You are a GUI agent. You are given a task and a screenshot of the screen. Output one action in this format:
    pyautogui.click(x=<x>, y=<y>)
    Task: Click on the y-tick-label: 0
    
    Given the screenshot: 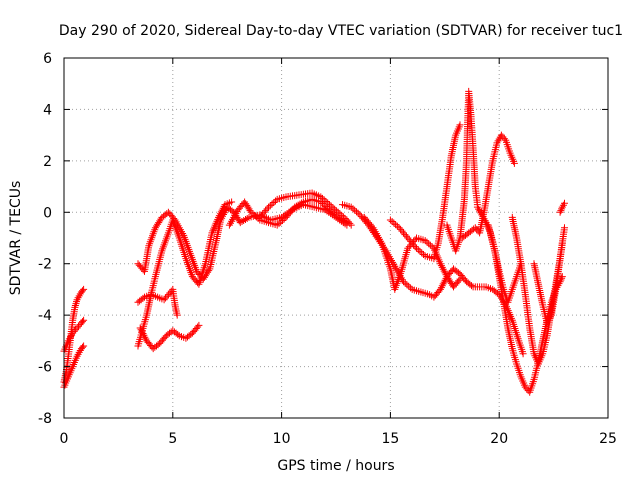 What is the action you would take?
    pyautogui.click(x=47, y=213)
    